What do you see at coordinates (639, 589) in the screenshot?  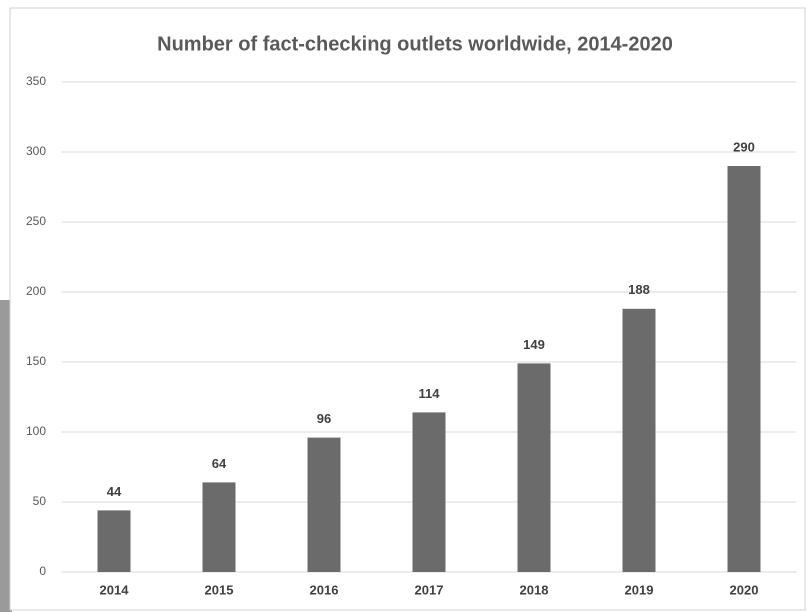 I see `x-tick-label: 2019` at bounding box center [639, 589].